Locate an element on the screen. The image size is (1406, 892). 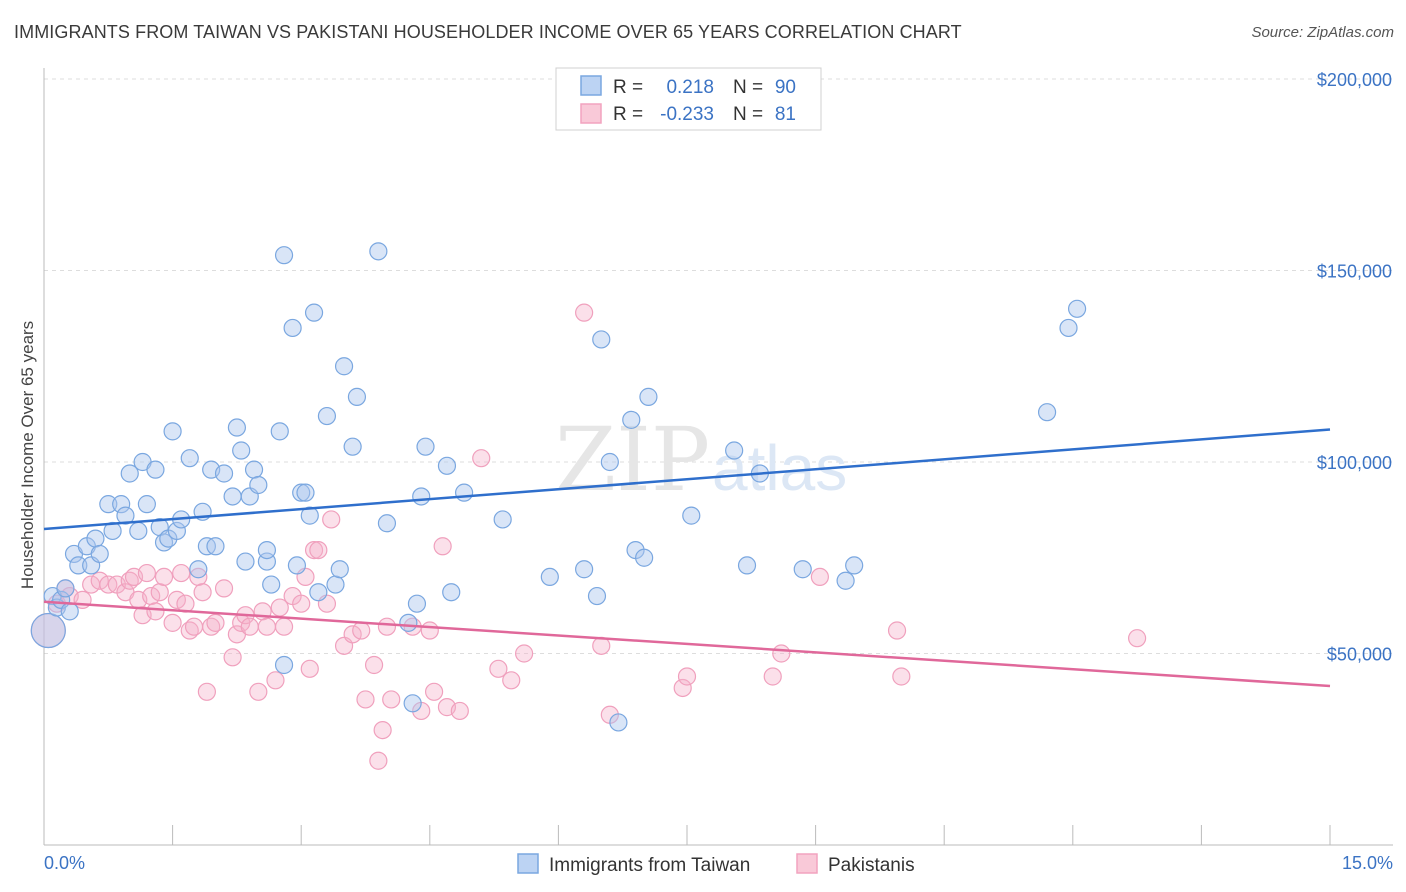
y-tick-label: $100,000 is located at coordinates (1354, 463).